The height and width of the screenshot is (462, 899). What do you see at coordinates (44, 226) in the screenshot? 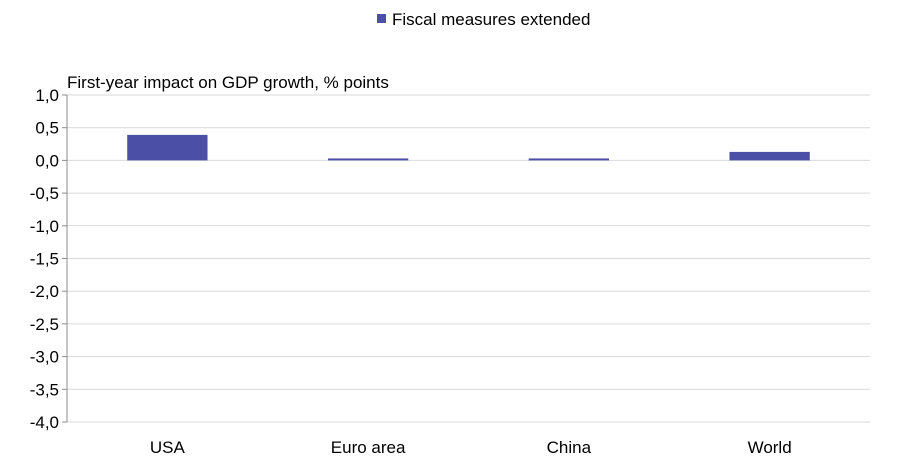
I see `y-tick-label: -1,0` at bounding box center [44, 226].